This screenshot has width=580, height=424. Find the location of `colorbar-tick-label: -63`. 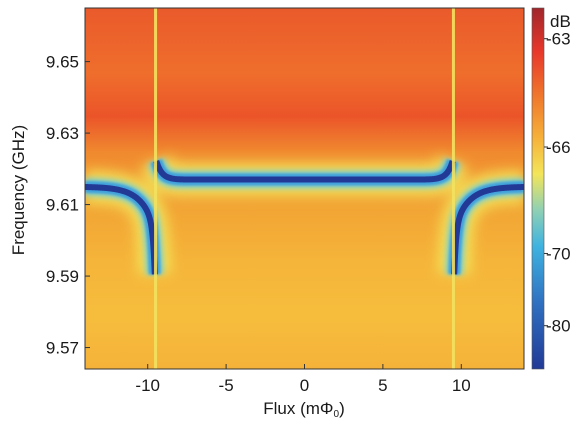

colorbar-tick-label: -63 is located at coordinates (558, 39).